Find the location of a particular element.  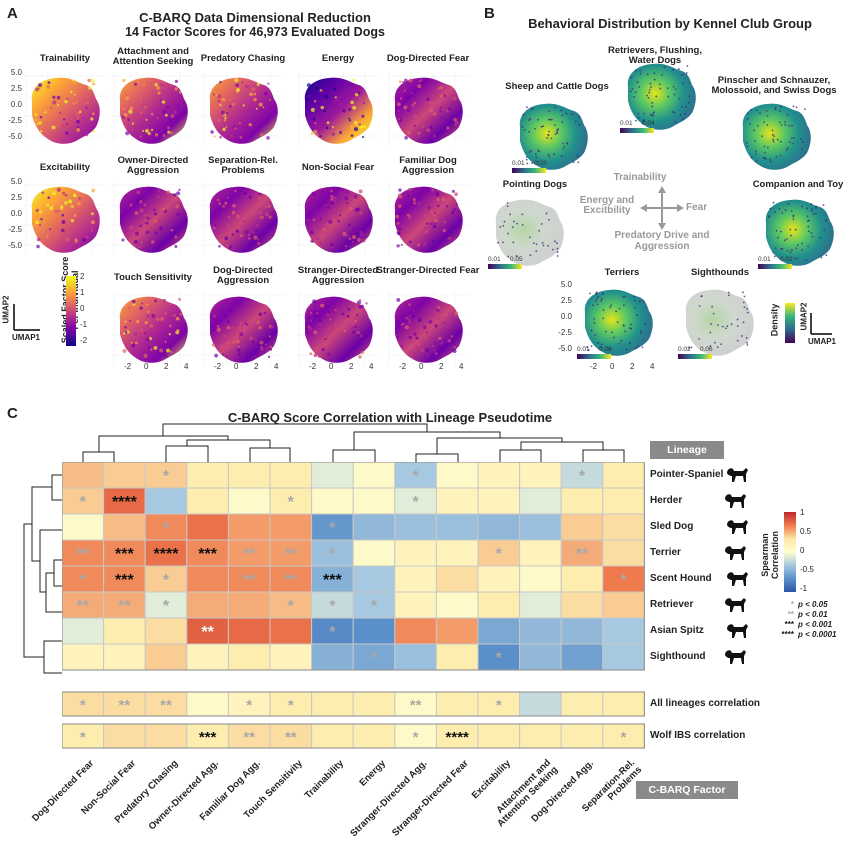

x-tick: -2 is located at coordinates (594, 366).